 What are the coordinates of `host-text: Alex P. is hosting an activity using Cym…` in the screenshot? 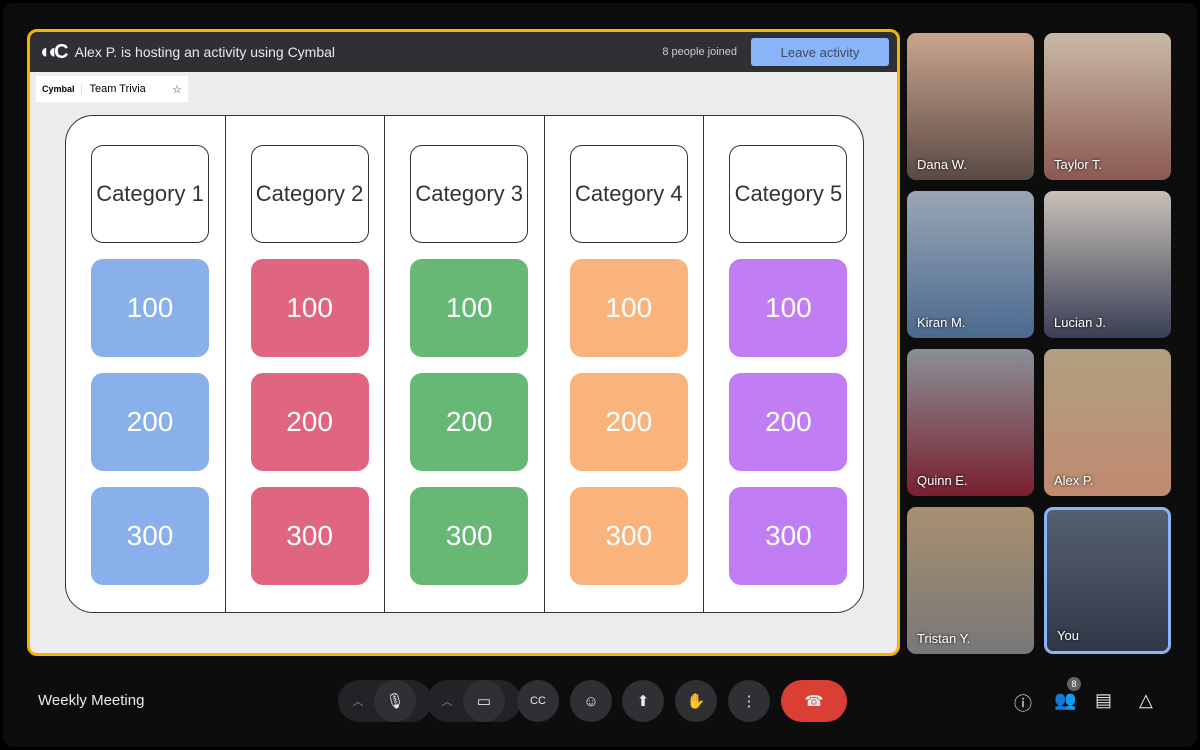 It's located at (205, 52).